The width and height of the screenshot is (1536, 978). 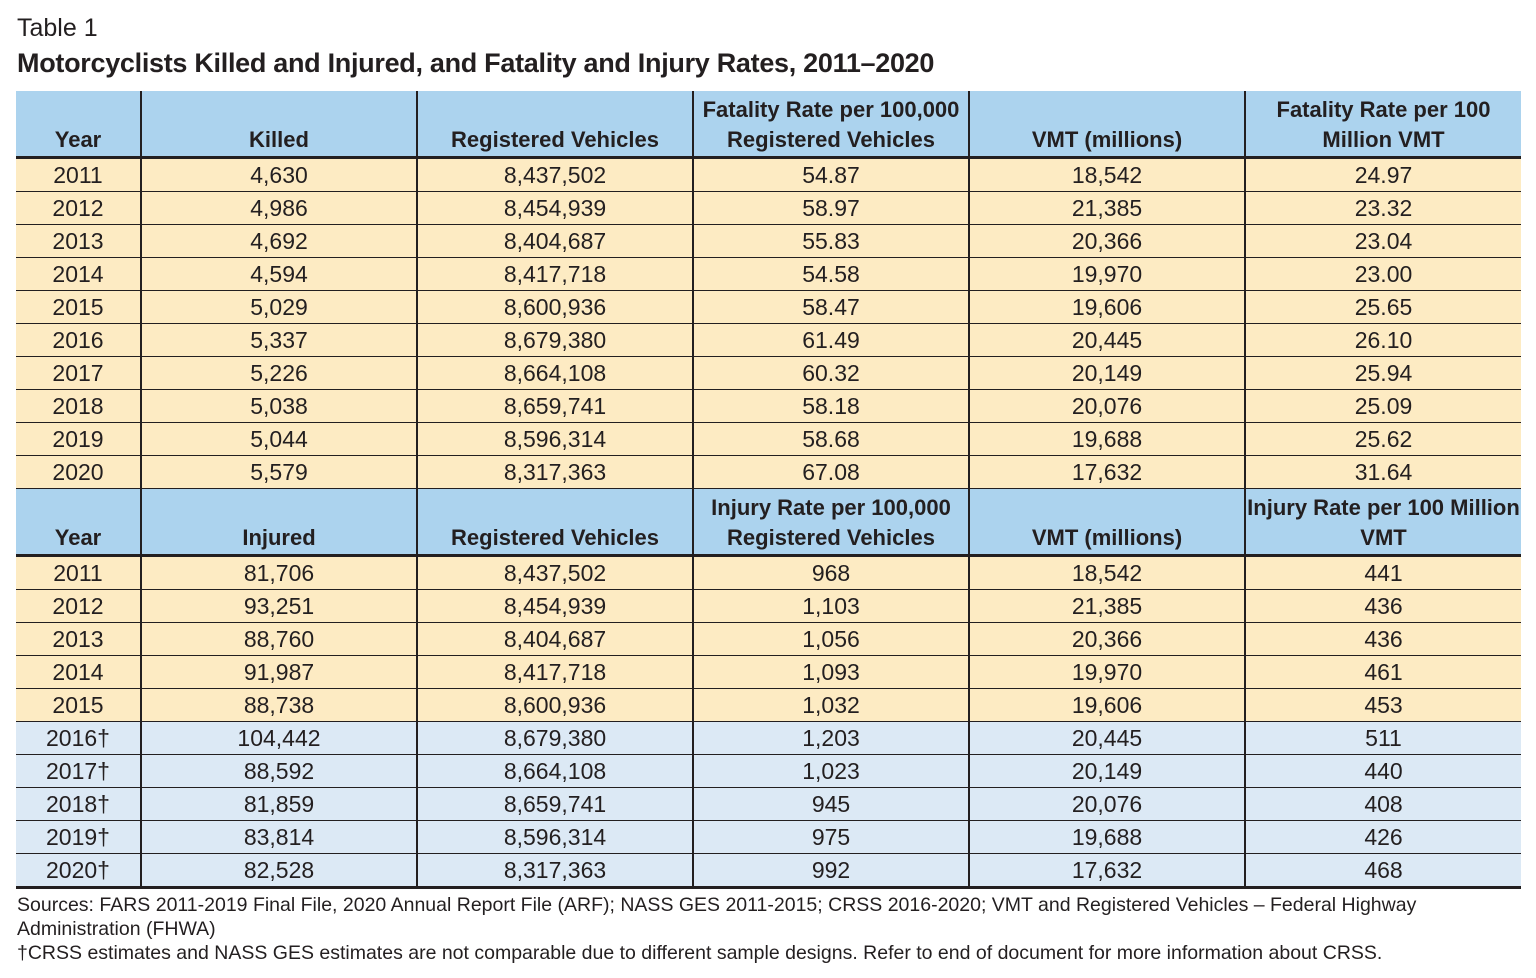 I want to click on table-row: 2013 4,692 8,404,687 55.83 20,366 23.04, so click(x=768, y=241).